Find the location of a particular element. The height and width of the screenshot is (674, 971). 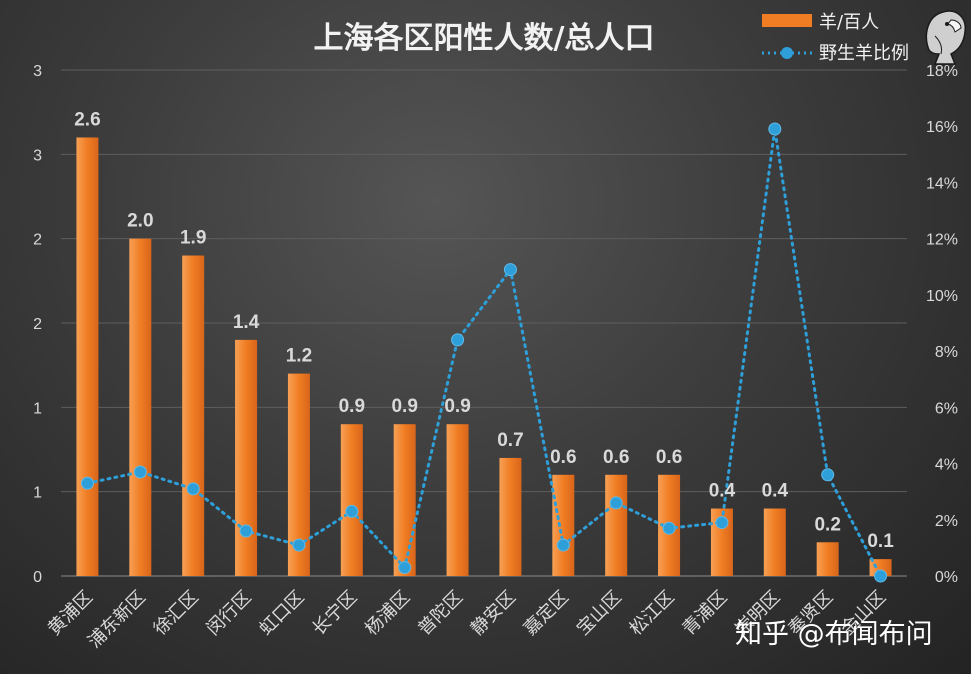

bar-data-label: 0.2 is located at coordinates (827, 524).